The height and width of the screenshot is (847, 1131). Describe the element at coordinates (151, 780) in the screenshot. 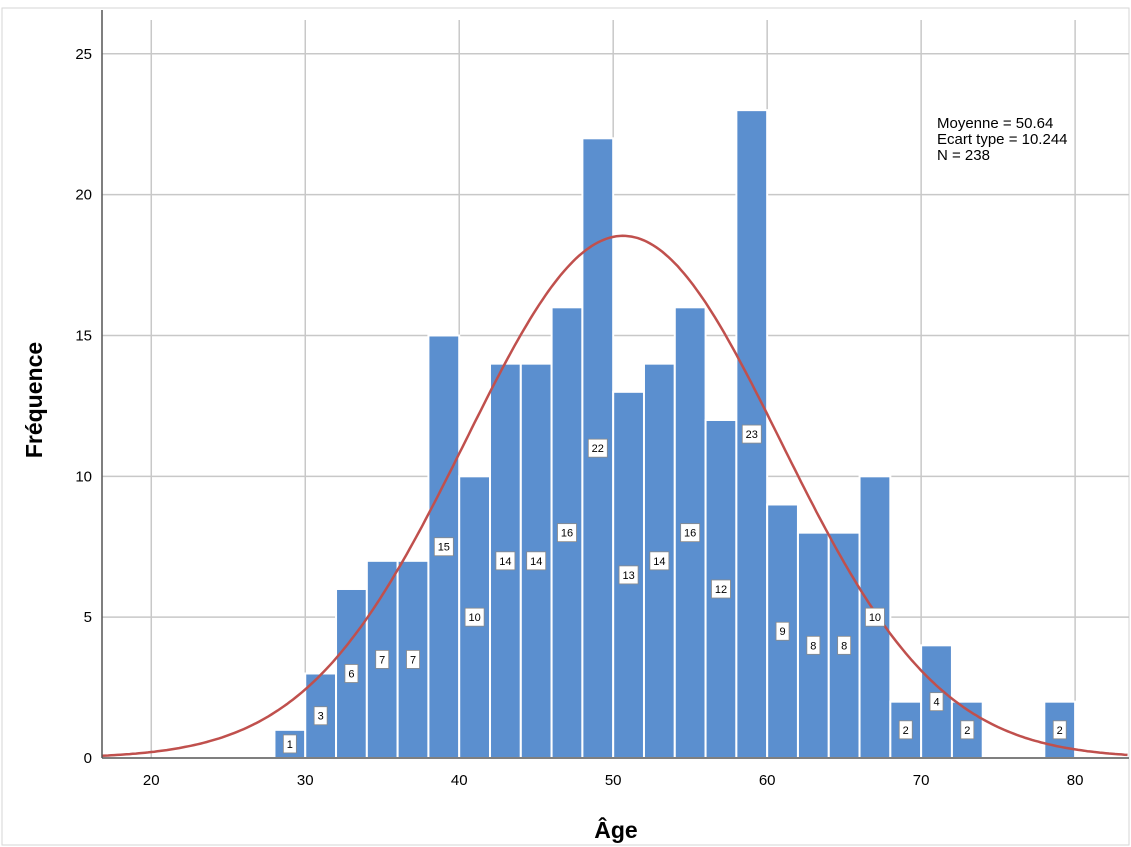

I see `x-tick-label: 20` at that location.